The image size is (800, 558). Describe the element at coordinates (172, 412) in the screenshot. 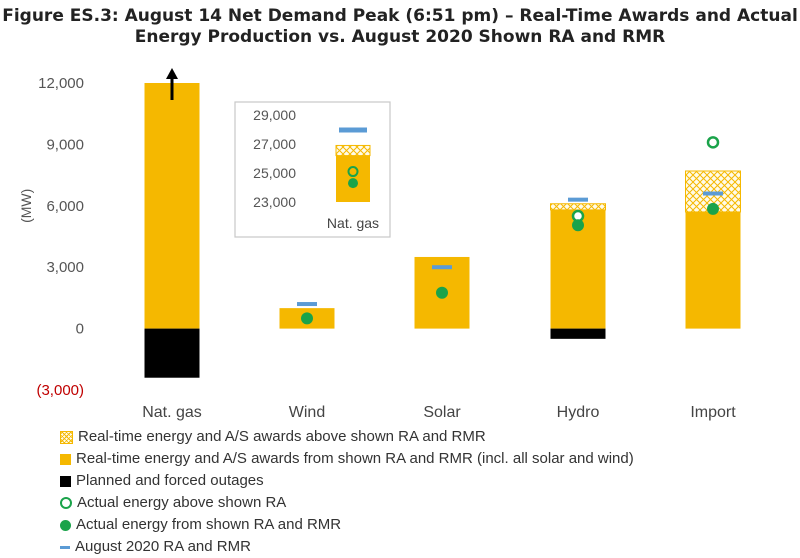

I see `x-tick-label: Nat. gas` at that location.